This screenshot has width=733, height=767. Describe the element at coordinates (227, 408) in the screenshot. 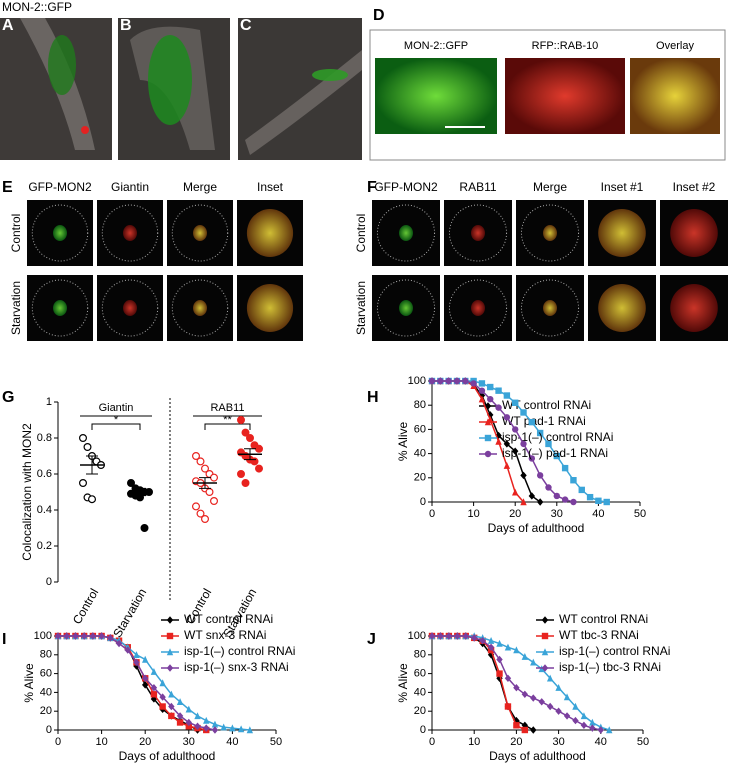

I see `group-label: RAB11` at that location.